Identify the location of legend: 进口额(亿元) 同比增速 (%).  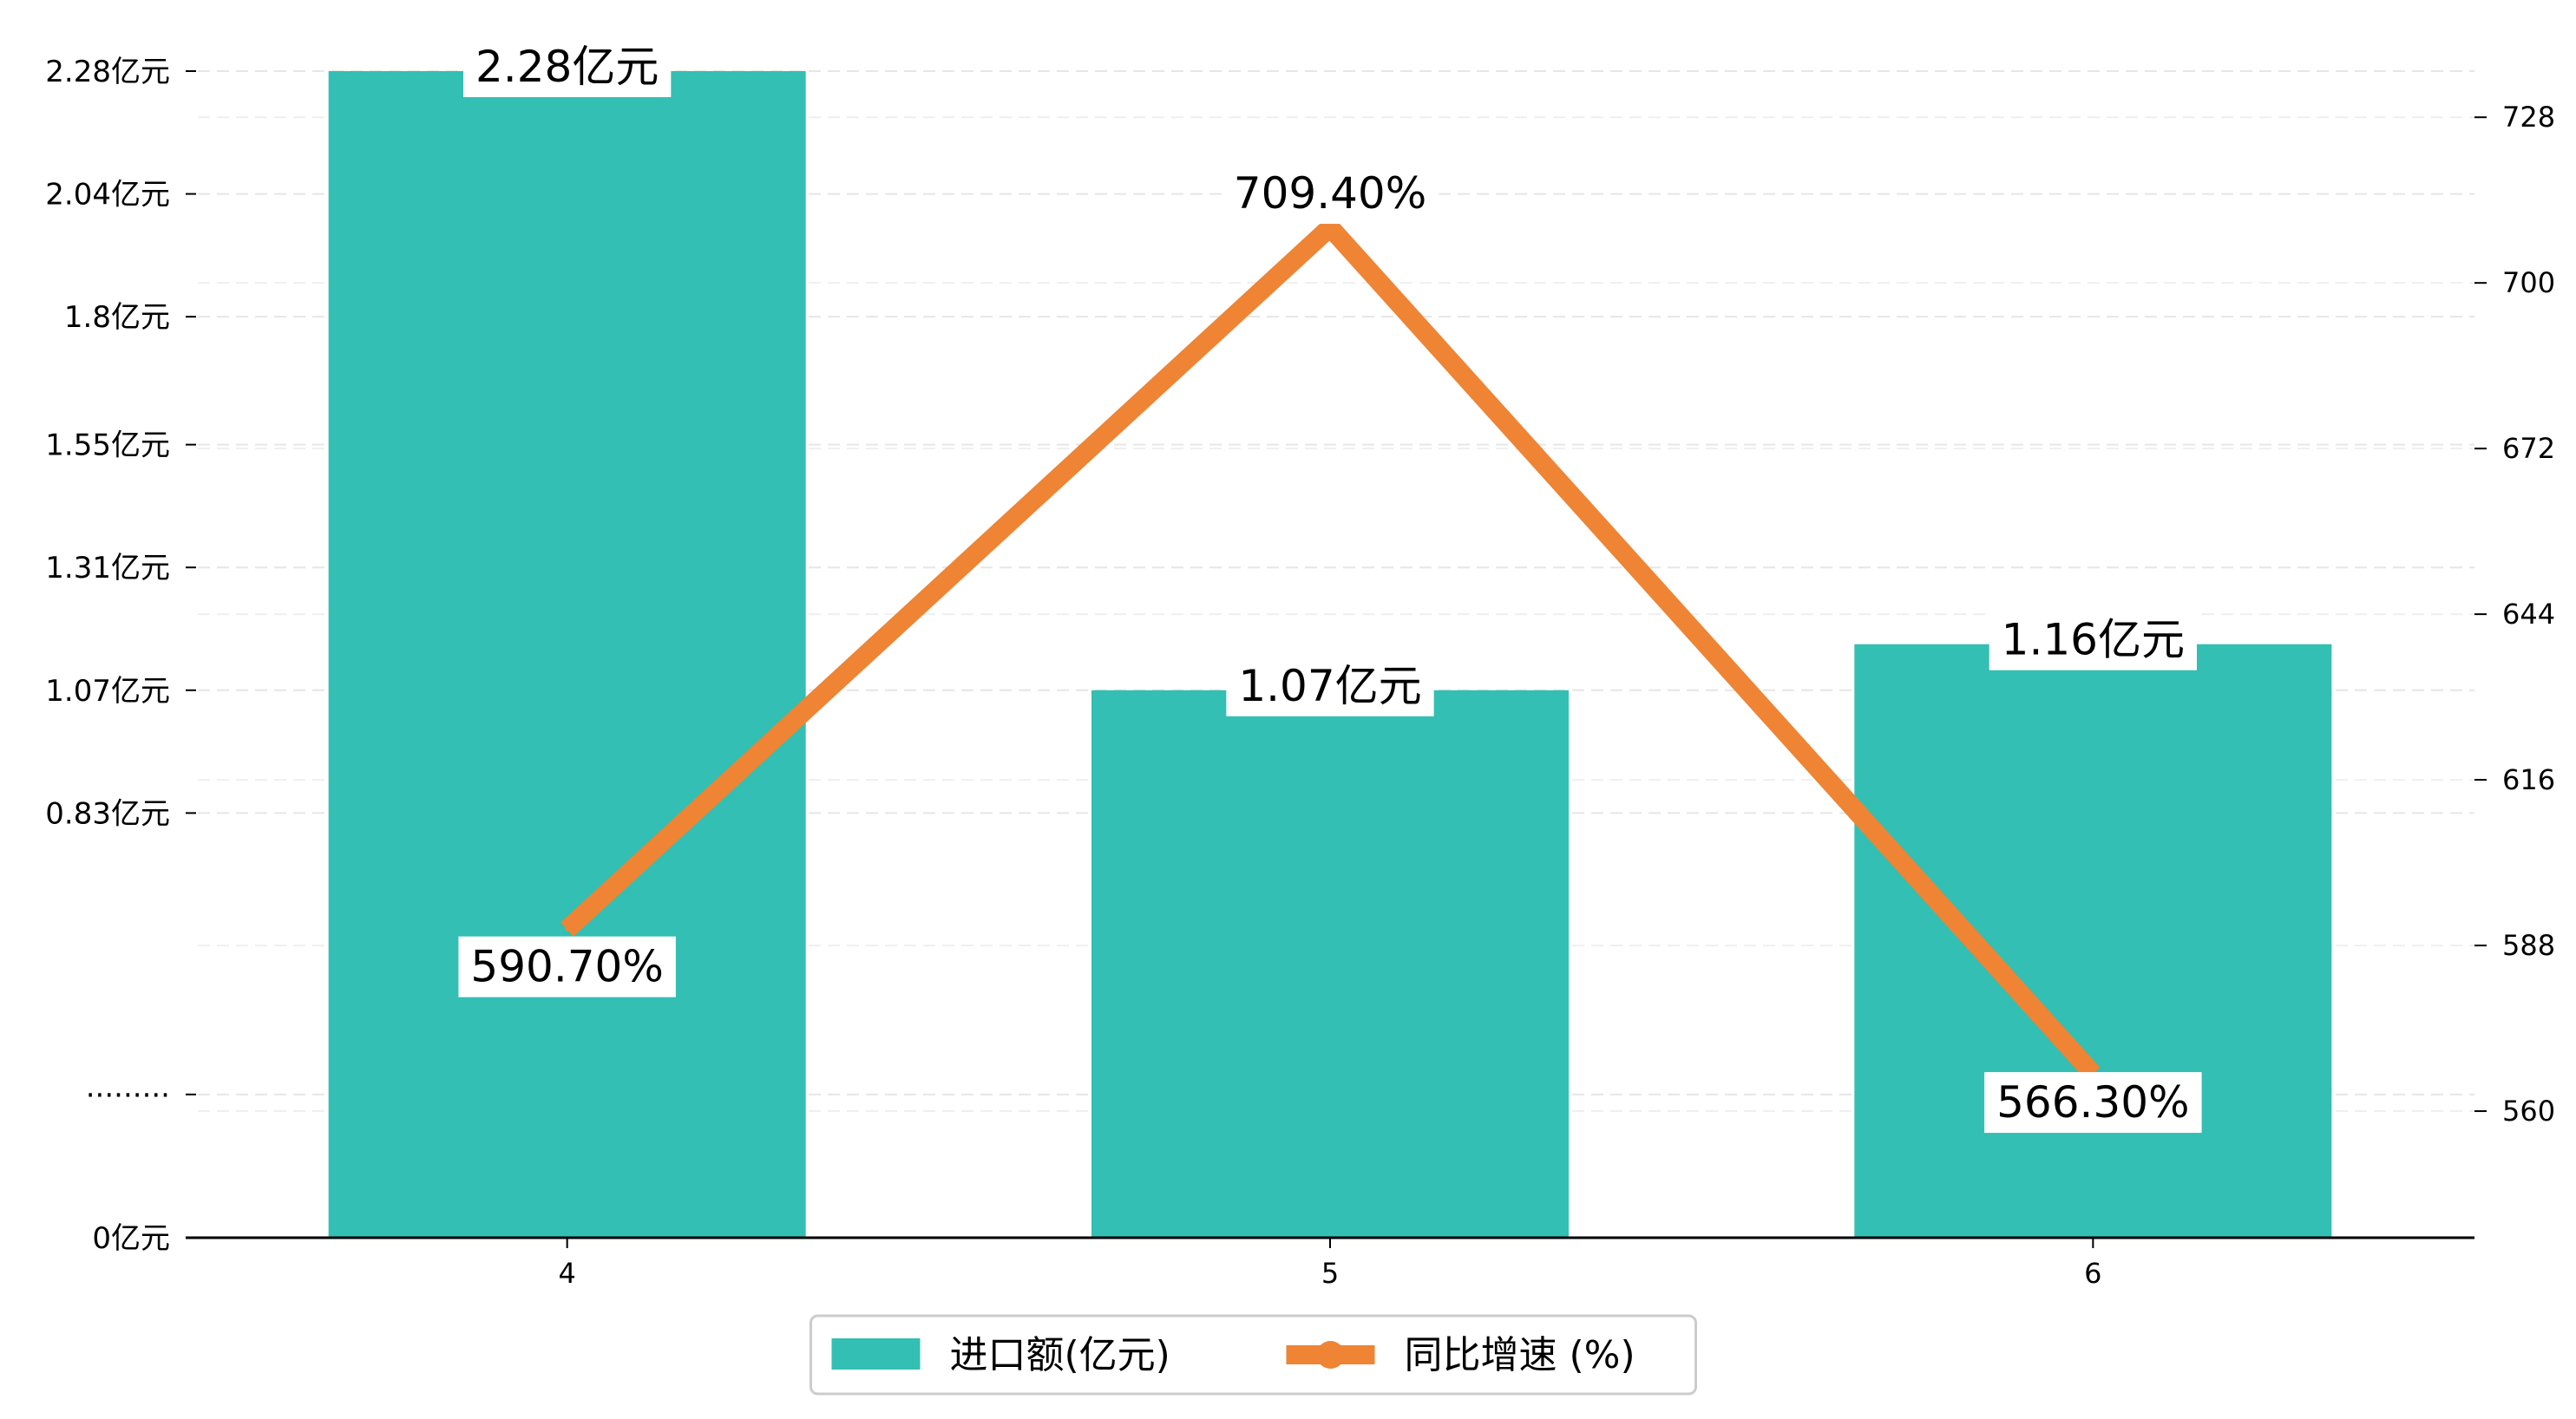
(1253, 1355).